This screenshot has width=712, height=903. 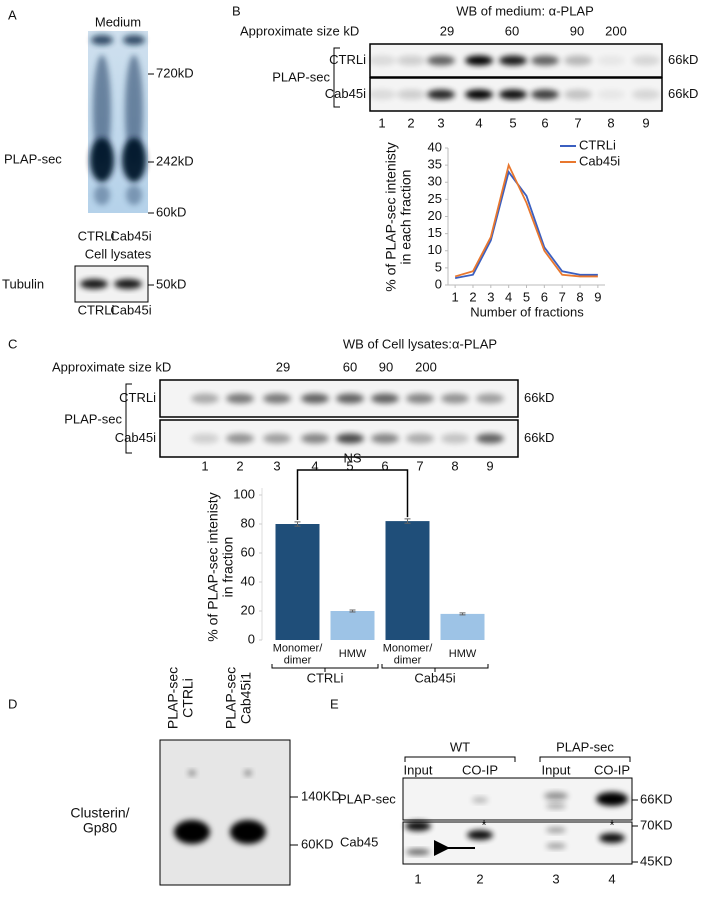 What do you see at coordinates (175, 160) in the screenshot?
I see `size-marker: 242kD` at bounding box center [175, 160].